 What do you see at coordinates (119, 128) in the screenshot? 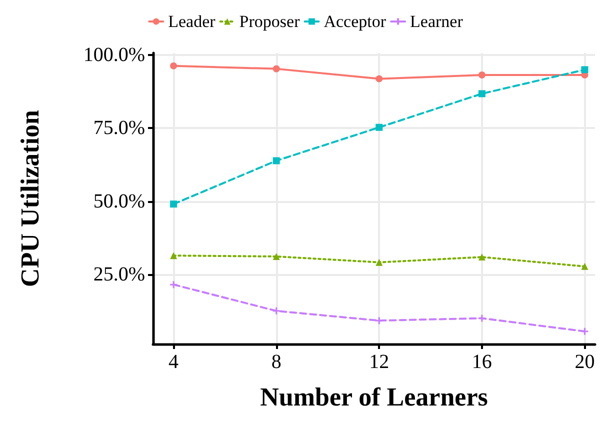
I see `y-tick-label: 75.0%` at bounding box center [119, 128].